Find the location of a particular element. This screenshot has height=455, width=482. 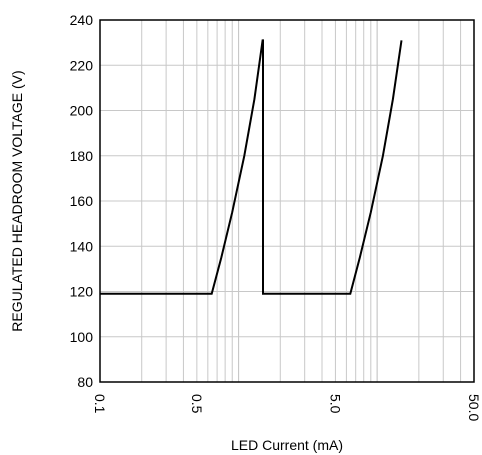

x-tick-label: 0.5 is located at coordinates (197, 404).